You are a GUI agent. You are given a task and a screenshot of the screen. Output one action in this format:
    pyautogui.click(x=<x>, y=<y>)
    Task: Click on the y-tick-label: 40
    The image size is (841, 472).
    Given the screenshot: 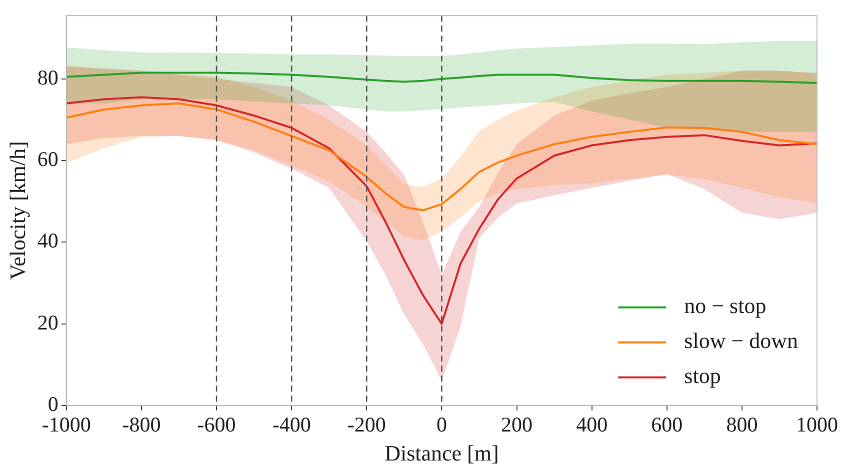 What is the action you would take?
    pyautogui.click(x=47, y=240)
    